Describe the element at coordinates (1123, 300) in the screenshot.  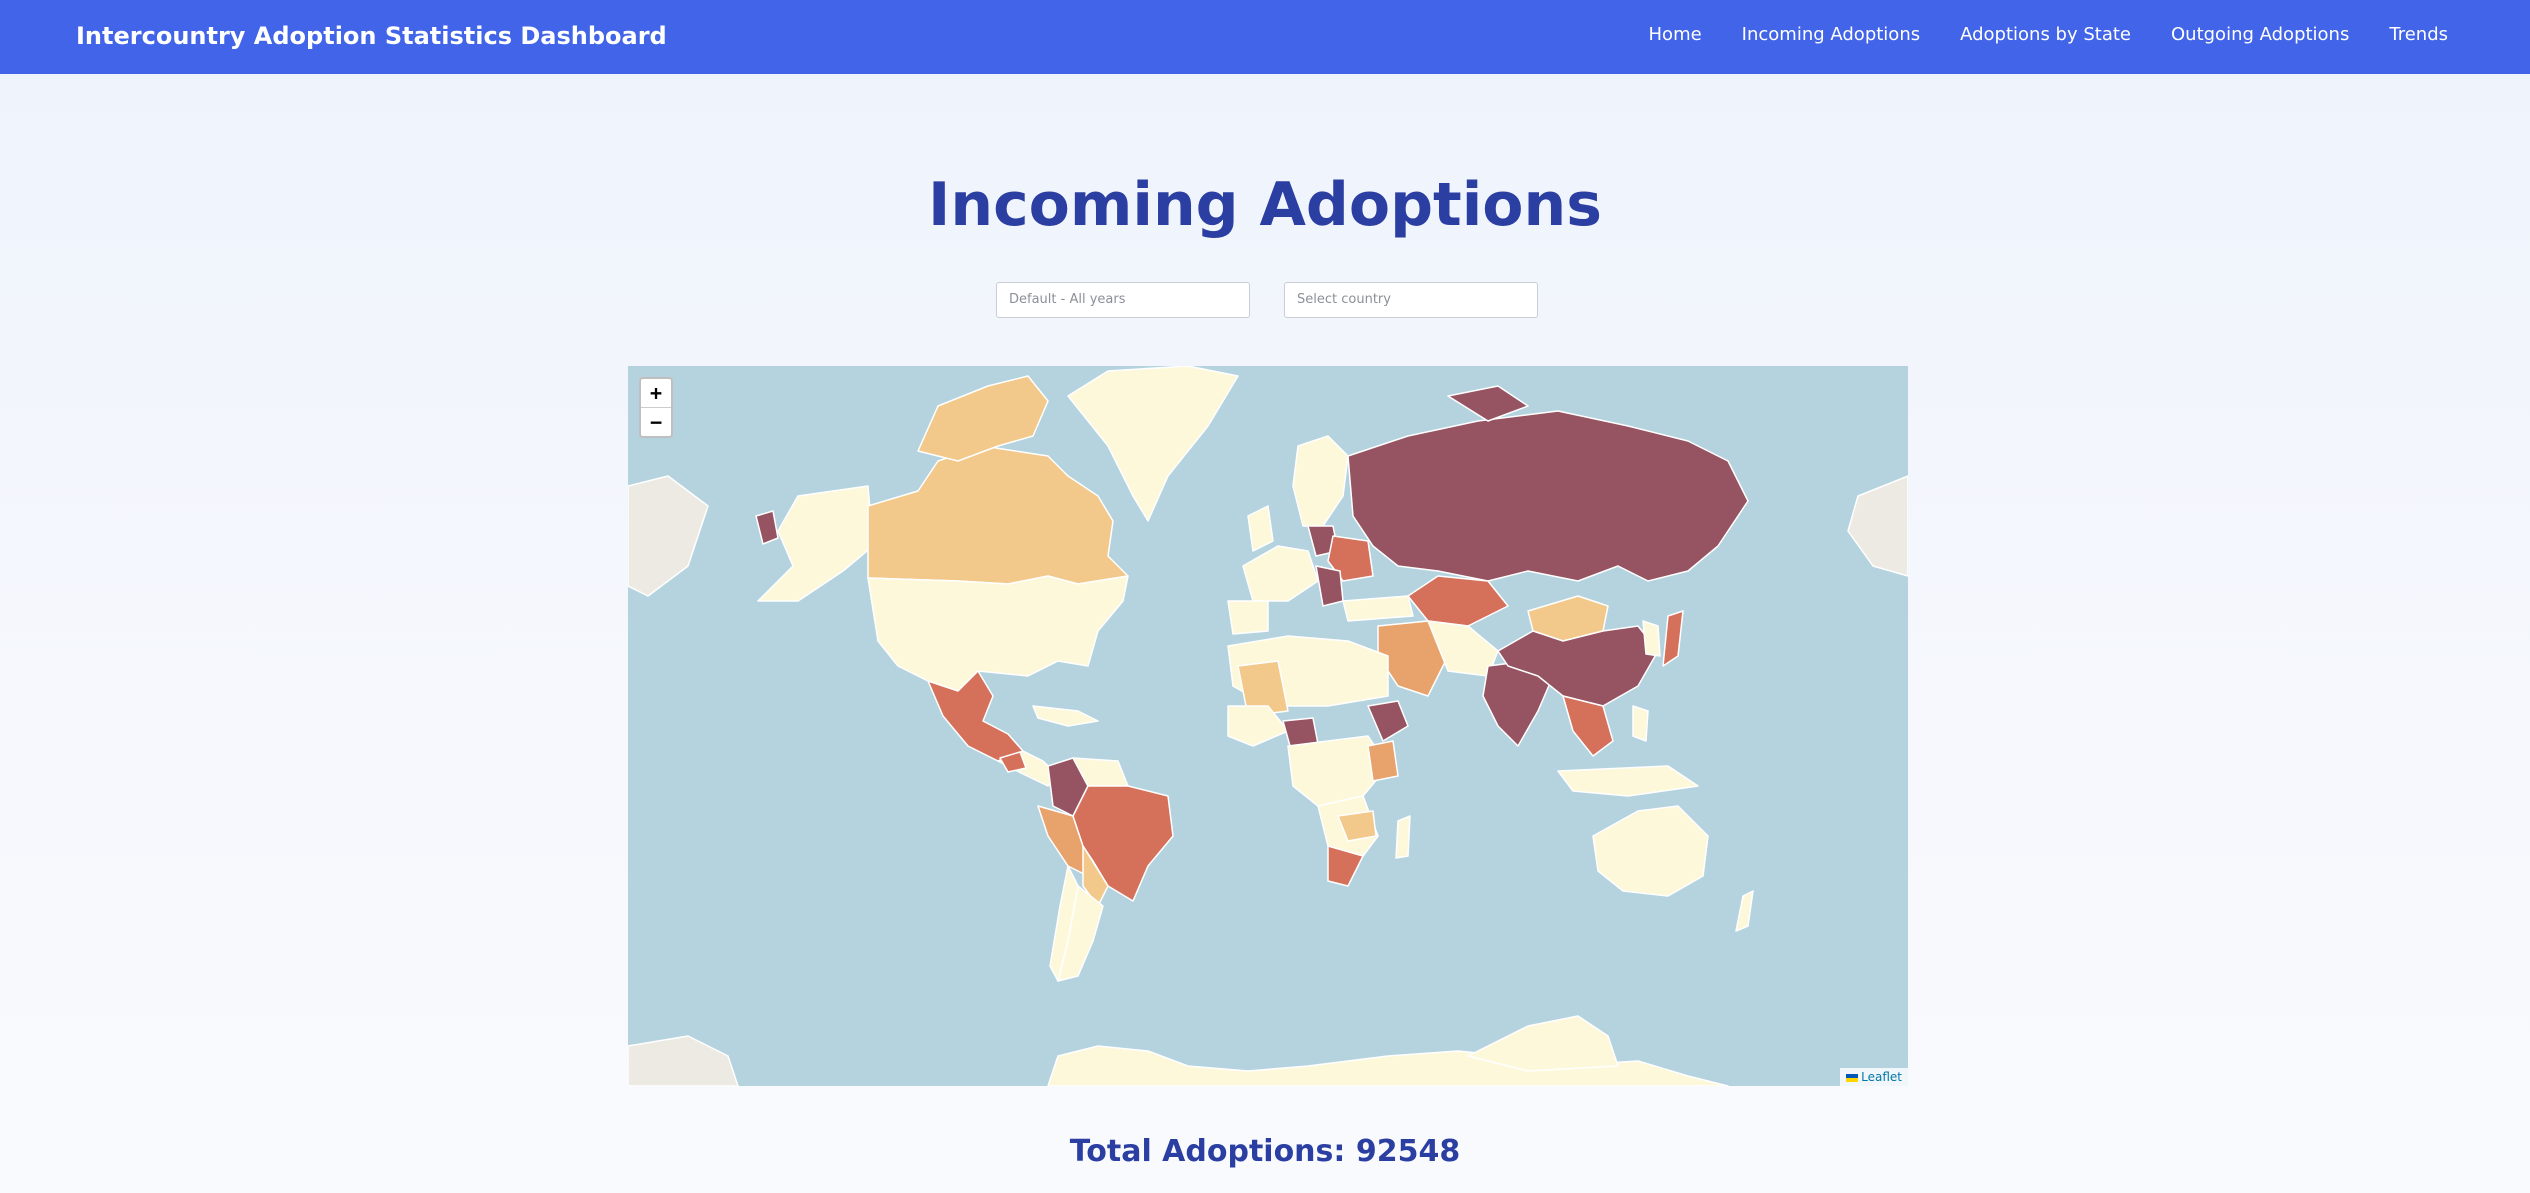
I see `year-select: Default - All years` at that location.